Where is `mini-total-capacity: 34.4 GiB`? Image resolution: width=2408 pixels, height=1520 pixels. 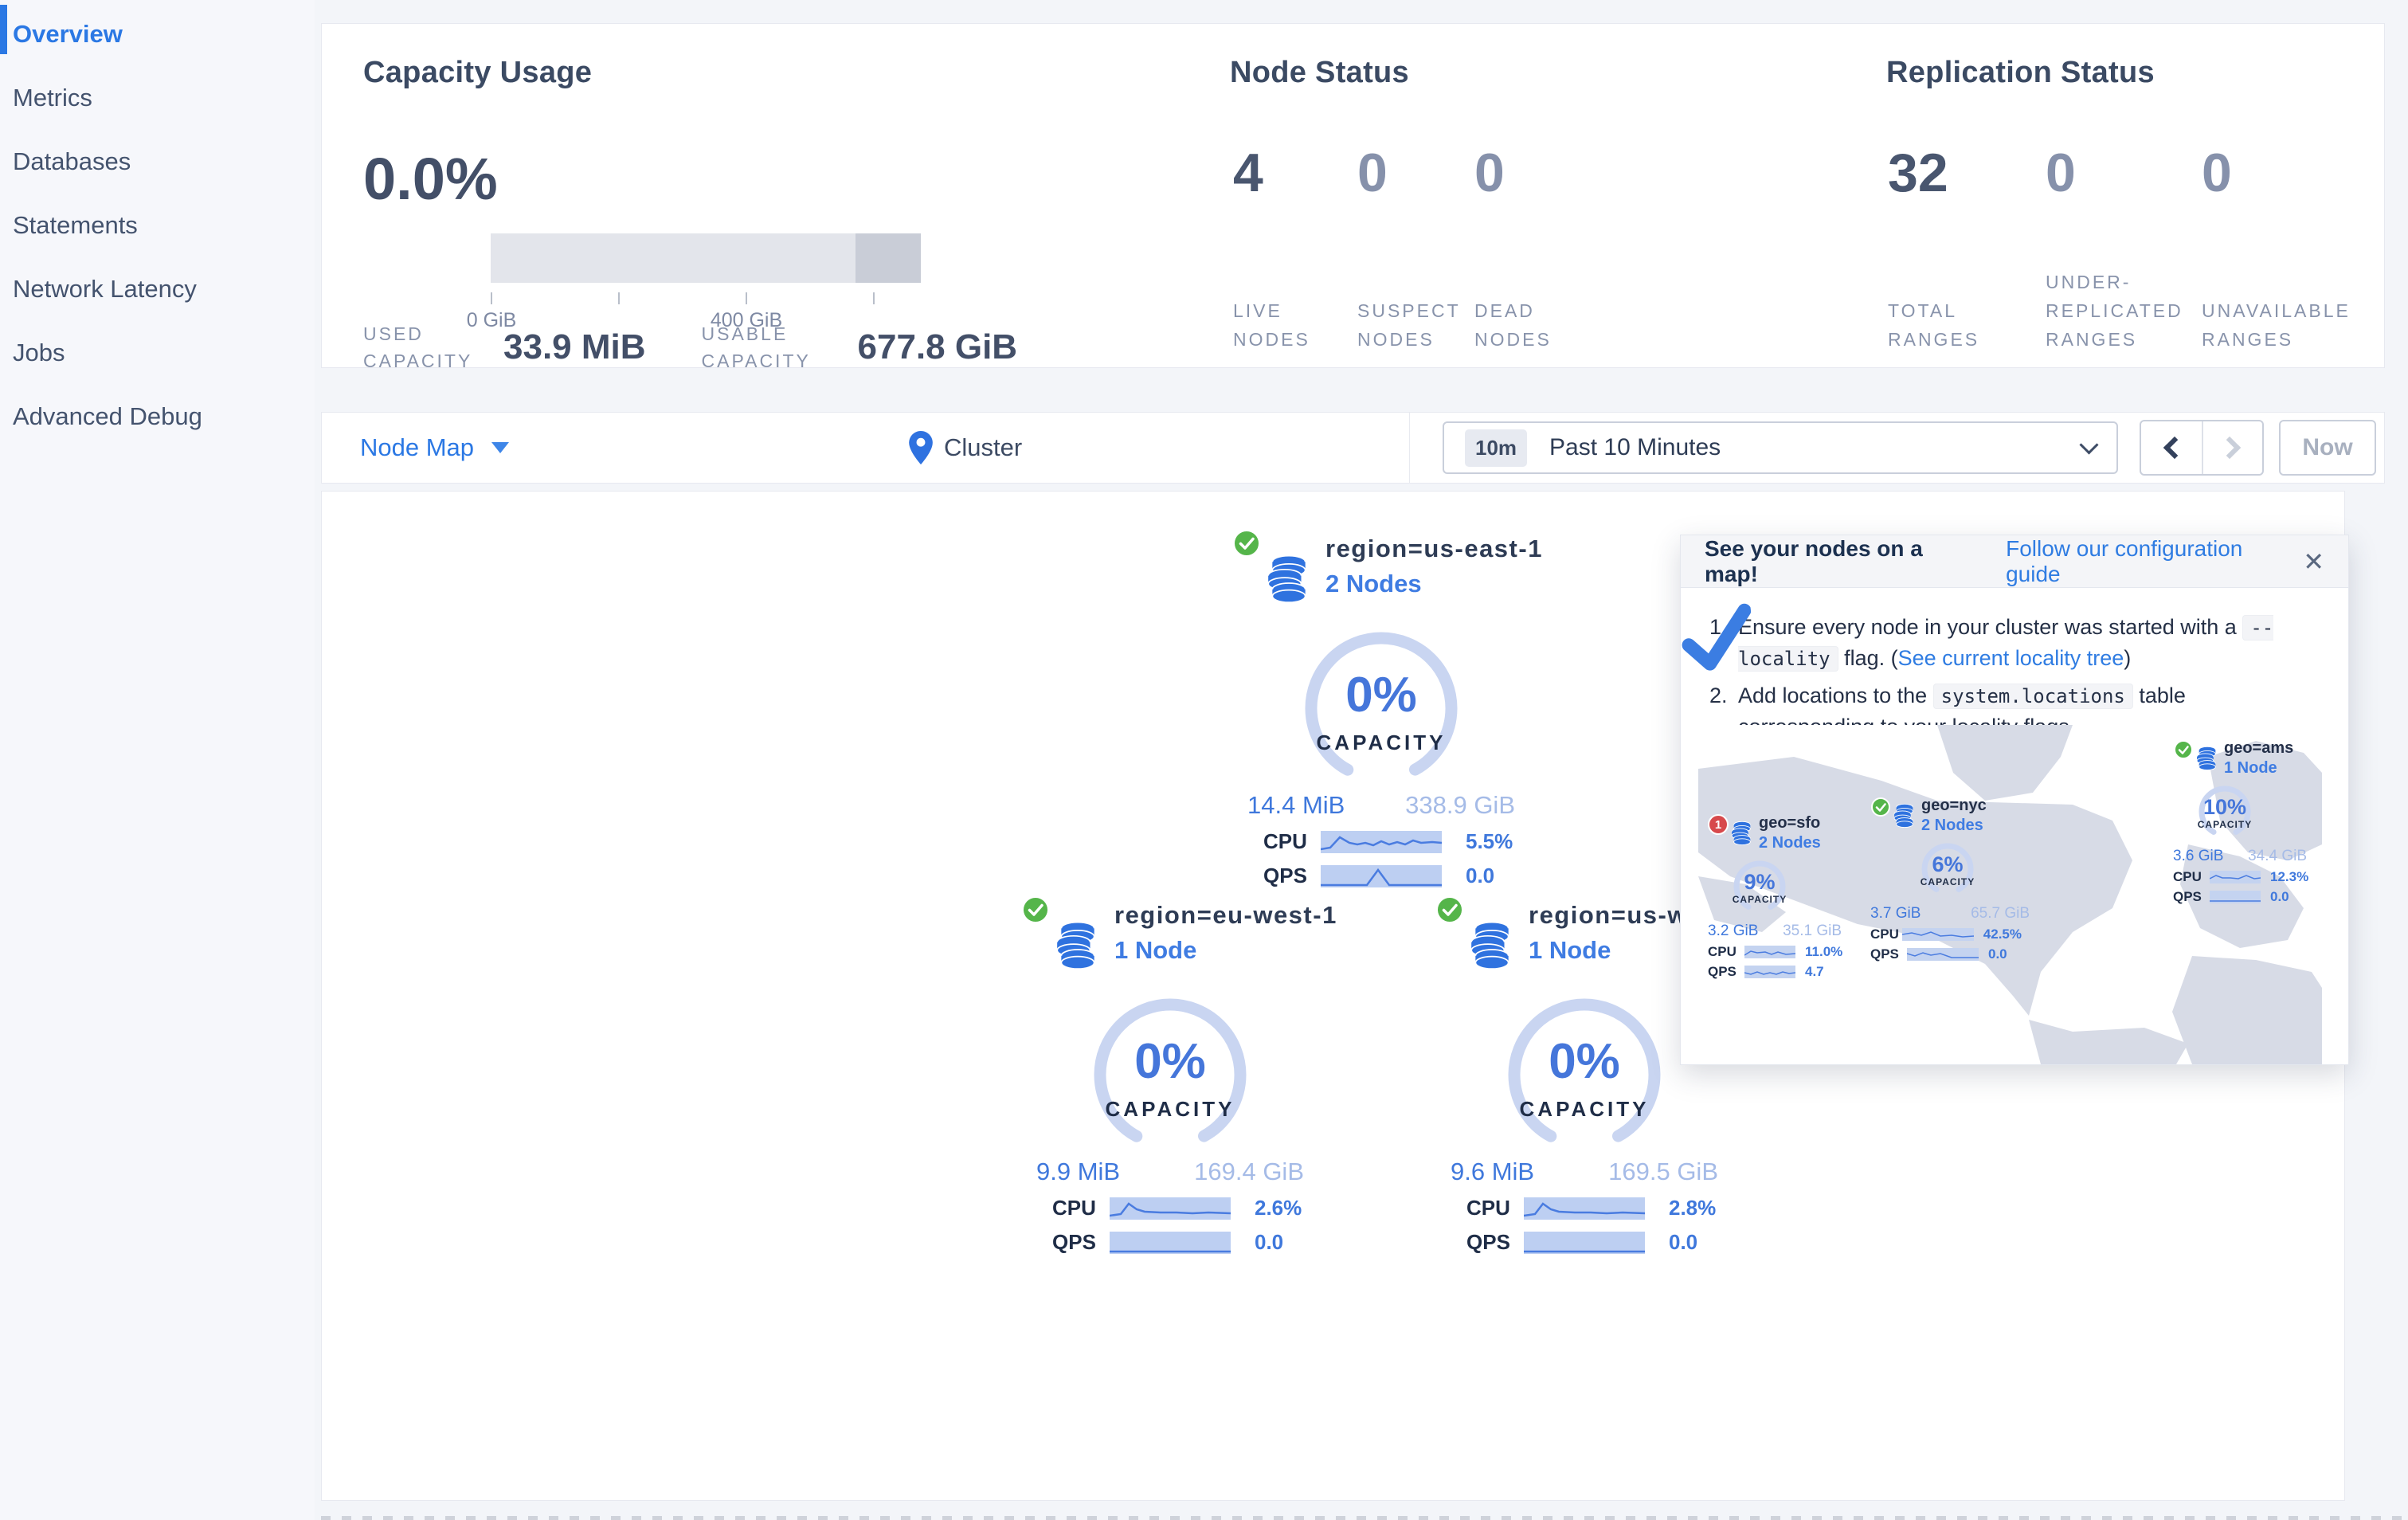
mini-total-capacity: 34.4 GiB is located at coordinates (2277, 856).